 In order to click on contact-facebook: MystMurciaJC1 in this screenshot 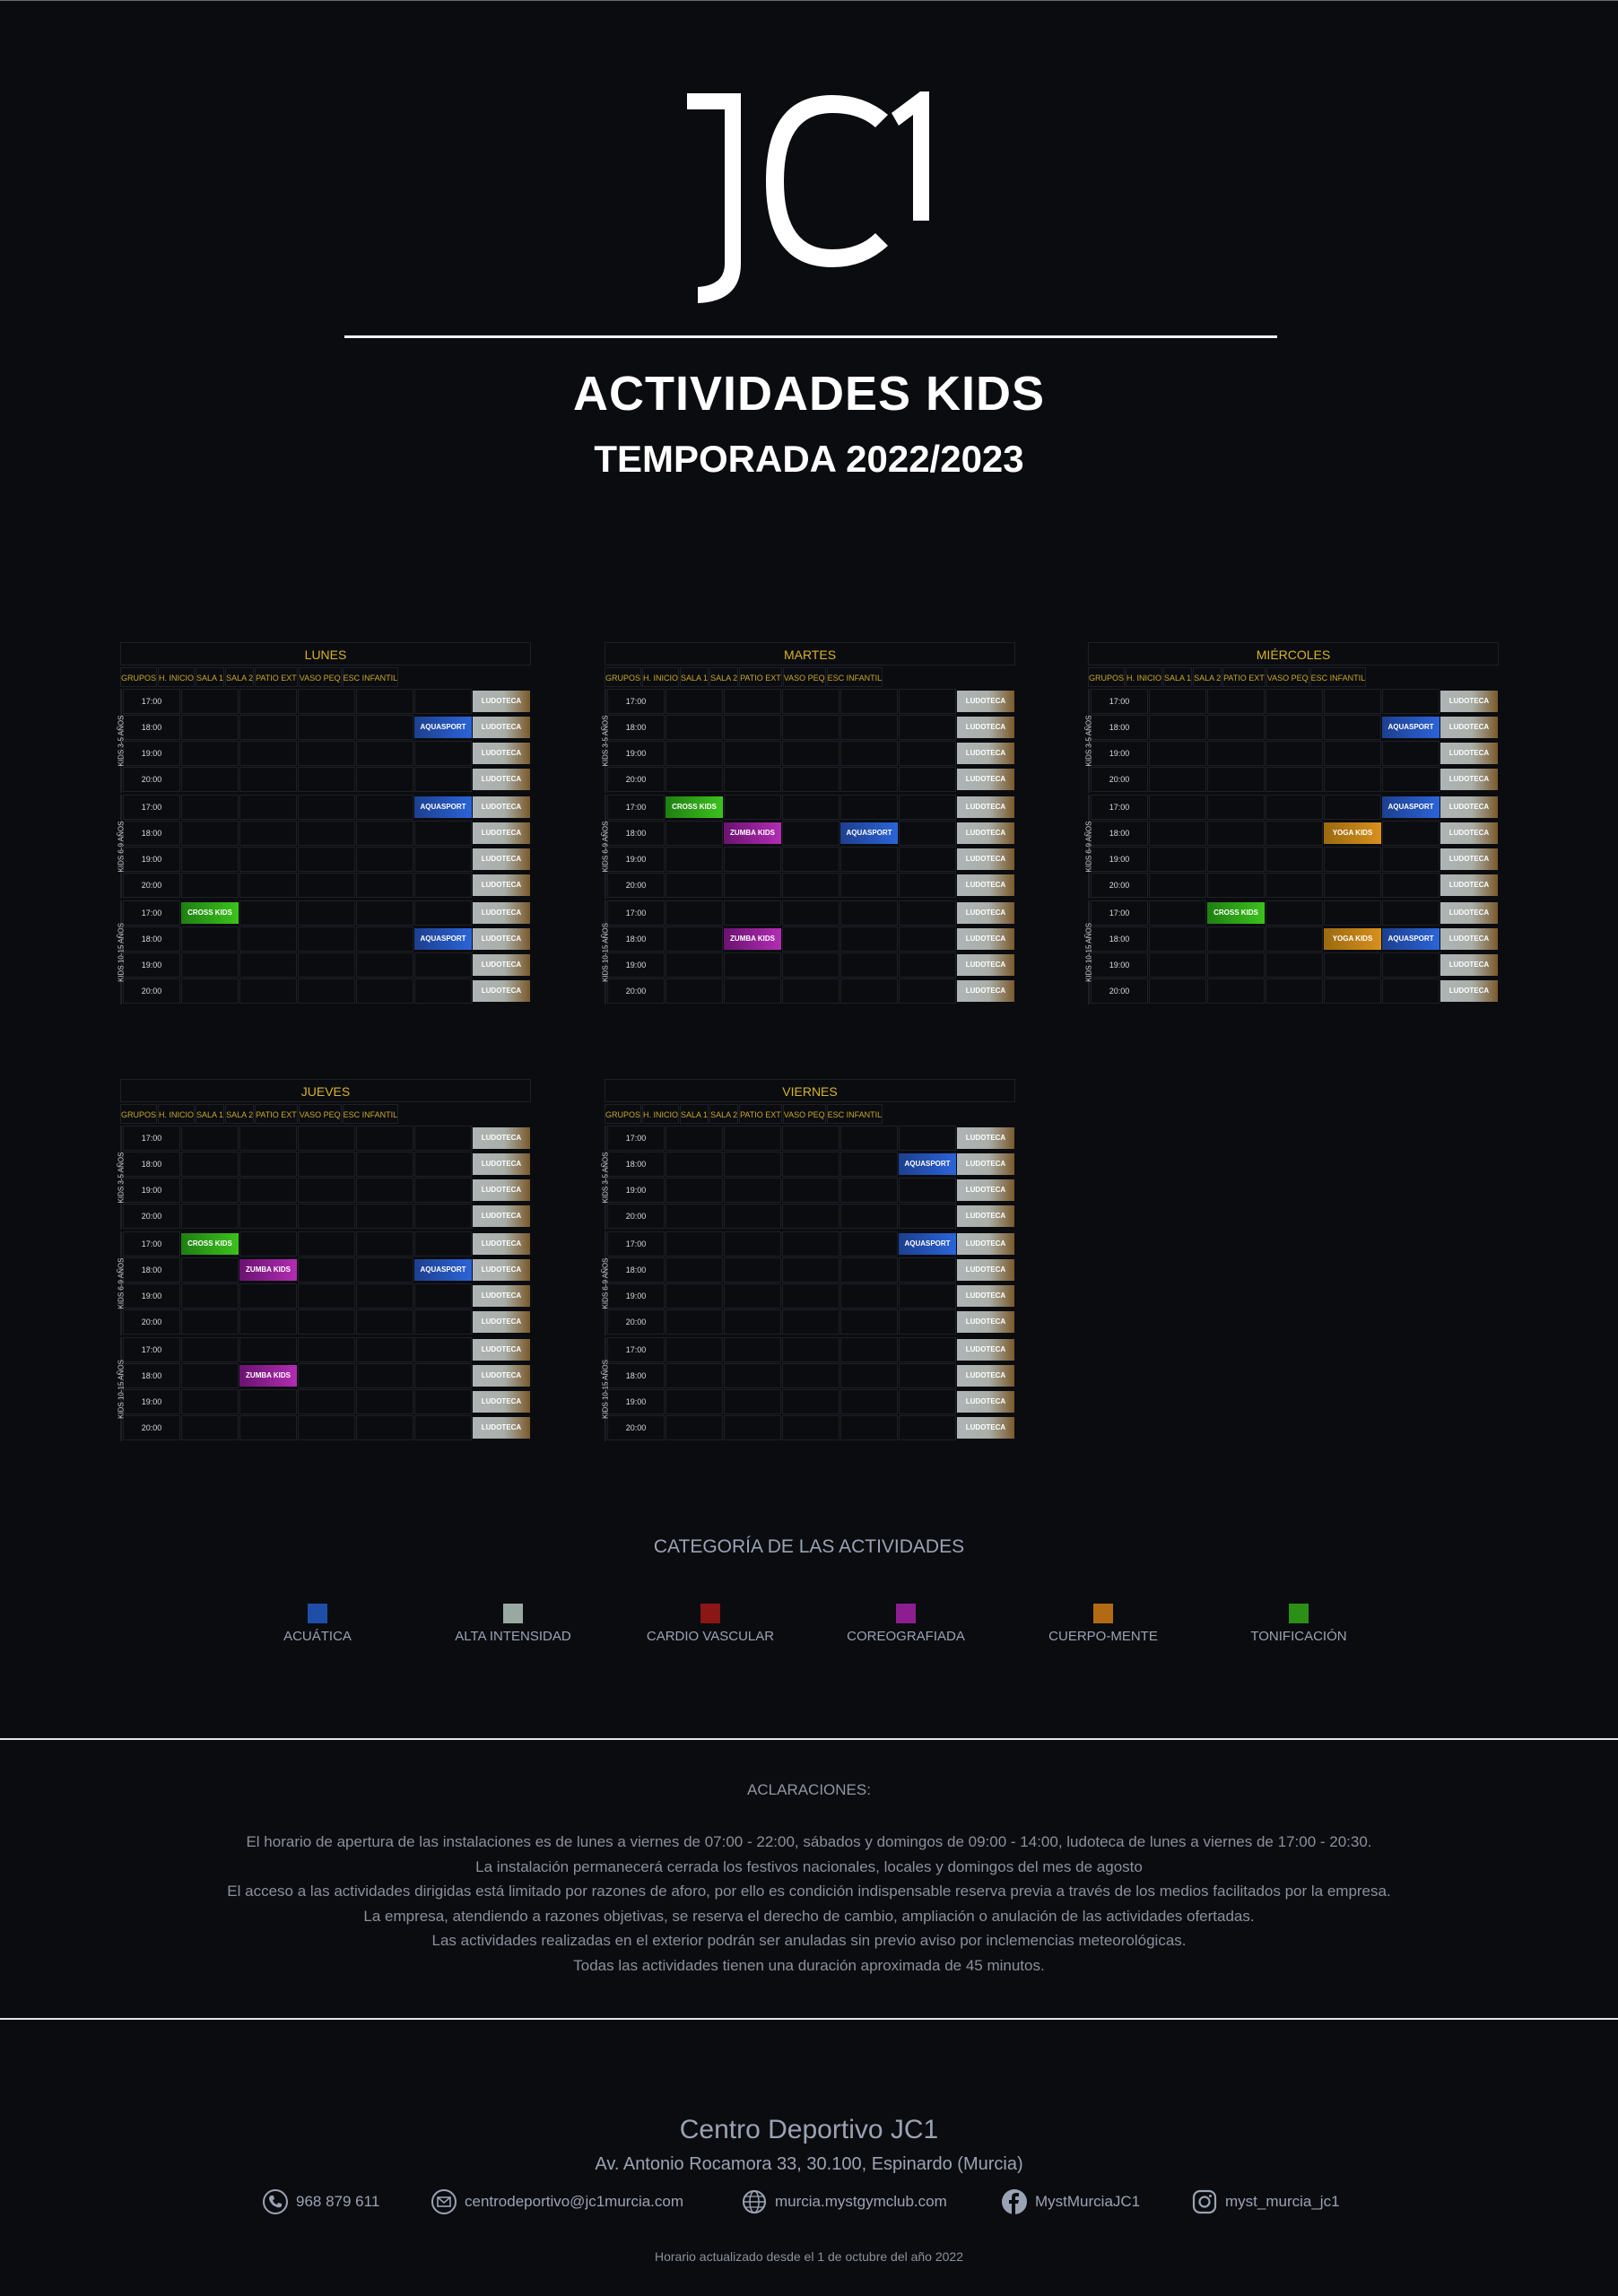, I will do `click(1070, 2201)`.